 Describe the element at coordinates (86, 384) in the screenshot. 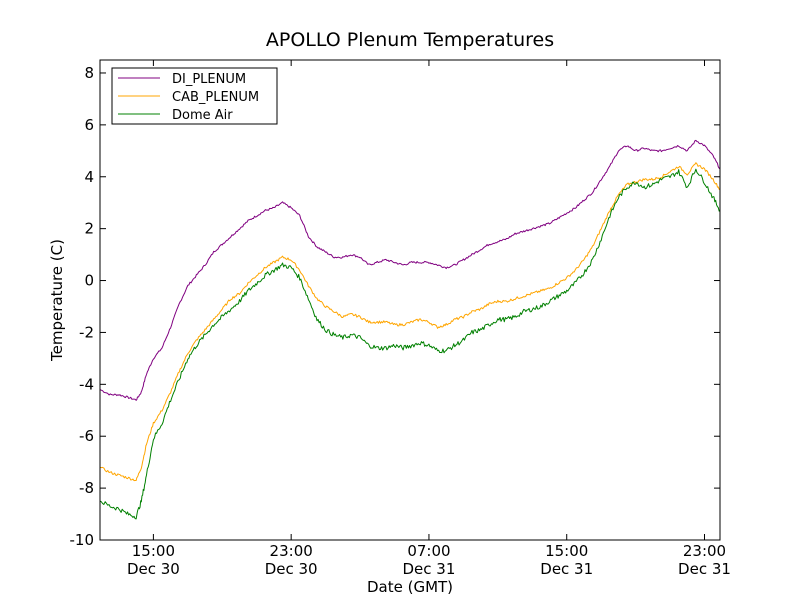

I see `y-tick-label: -4` at that location.